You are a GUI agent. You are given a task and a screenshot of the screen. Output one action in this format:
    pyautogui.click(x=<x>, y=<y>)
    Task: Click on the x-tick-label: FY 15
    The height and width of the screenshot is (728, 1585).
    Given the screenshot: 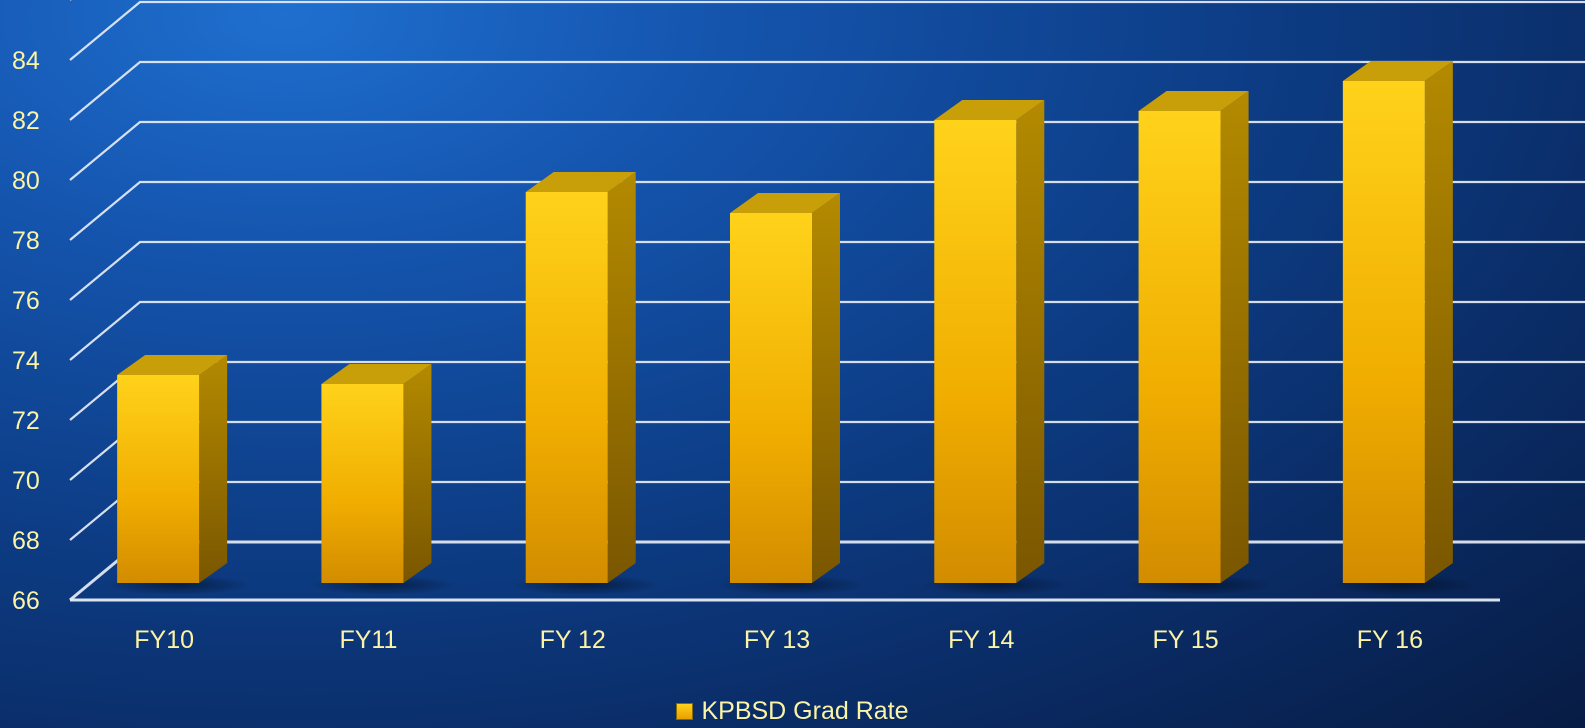 What is the action you would take?
    pyautogui.click(x=1185, y=640)
    